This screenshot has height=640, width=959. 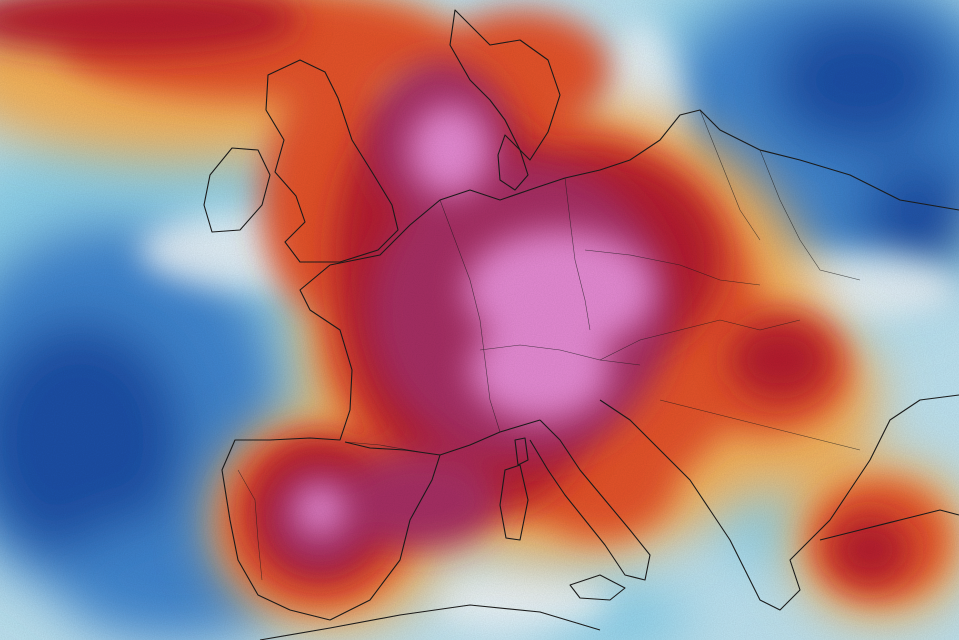 What do you see at coordinates (250, 525) in the screenshot?
I see `border-spain-portugal` at bounding box center [250, 525].